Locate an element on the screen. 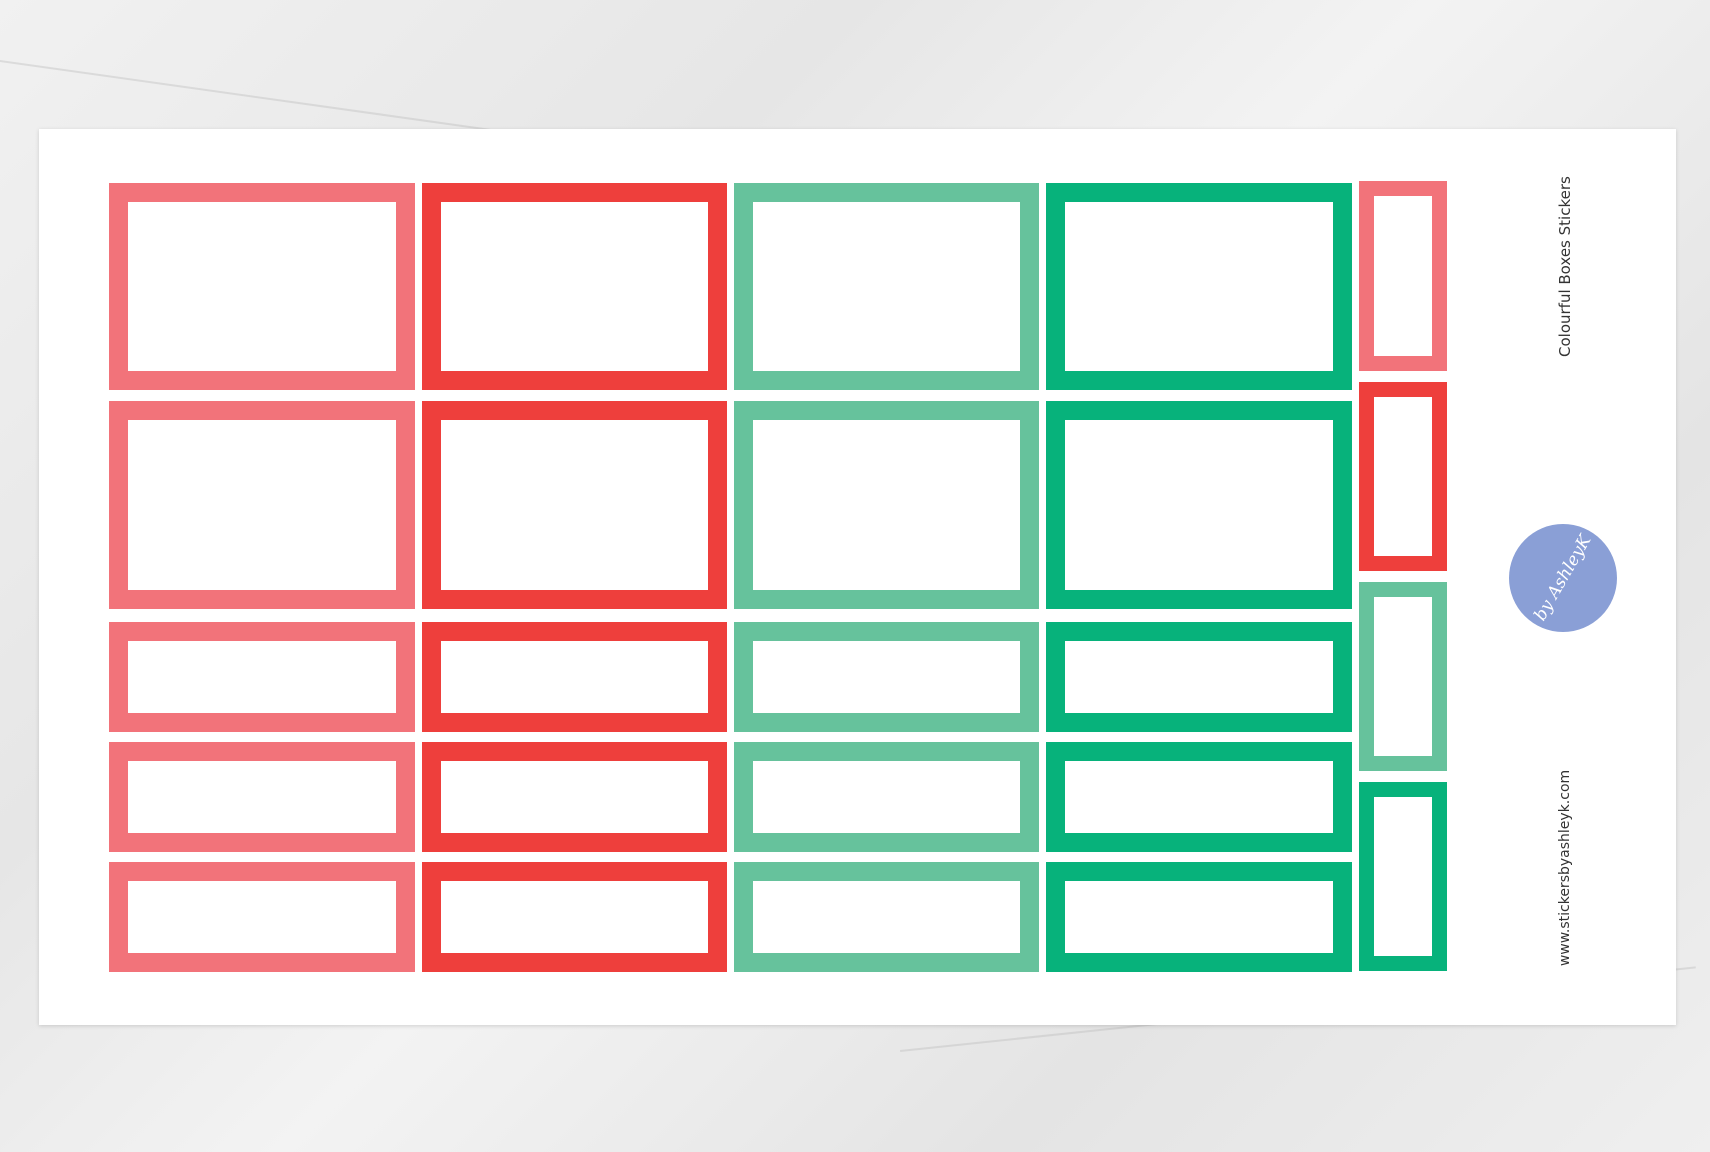  product-title: Colourful Boxes Stickers is located at coordinates (1565, 266).